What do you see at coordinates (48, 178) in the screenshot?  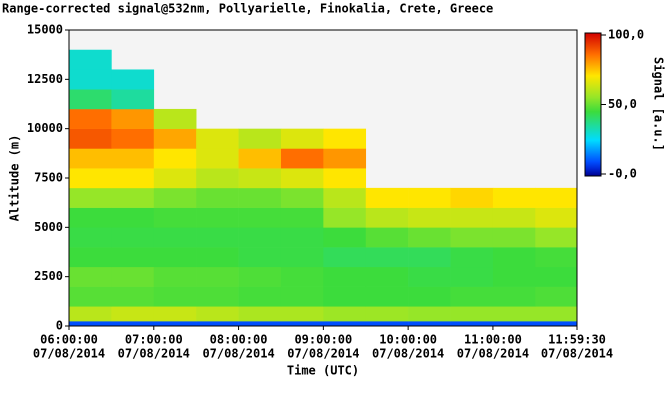 I see `y-tick-label: 7500` at bounding box center [48, 178].